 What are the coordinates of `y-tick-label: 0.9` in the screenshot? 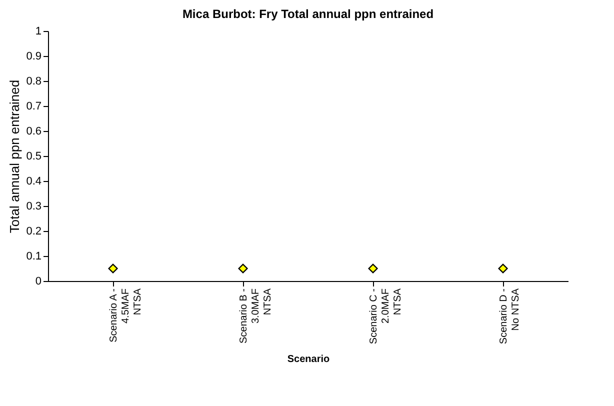 It's located at (34, 56).